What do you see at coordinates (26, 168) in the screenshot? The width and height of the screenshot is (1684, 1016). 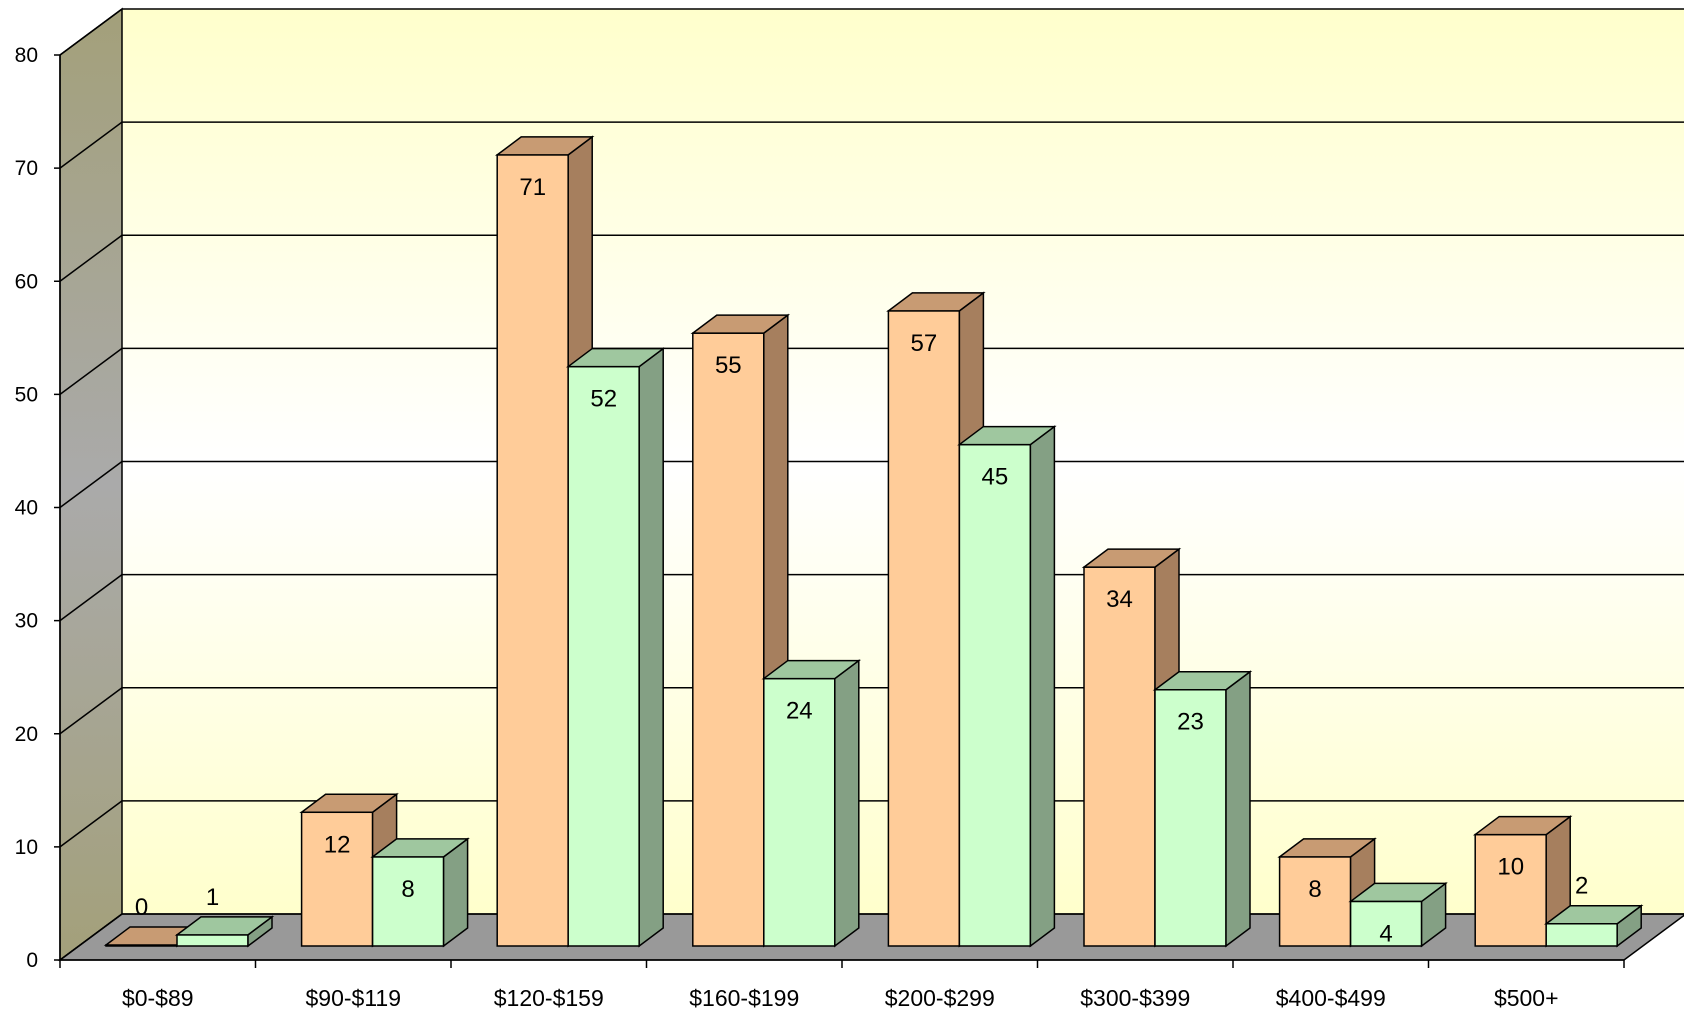 I see `y-tick-label: 70` at bounding box center [26, 168].